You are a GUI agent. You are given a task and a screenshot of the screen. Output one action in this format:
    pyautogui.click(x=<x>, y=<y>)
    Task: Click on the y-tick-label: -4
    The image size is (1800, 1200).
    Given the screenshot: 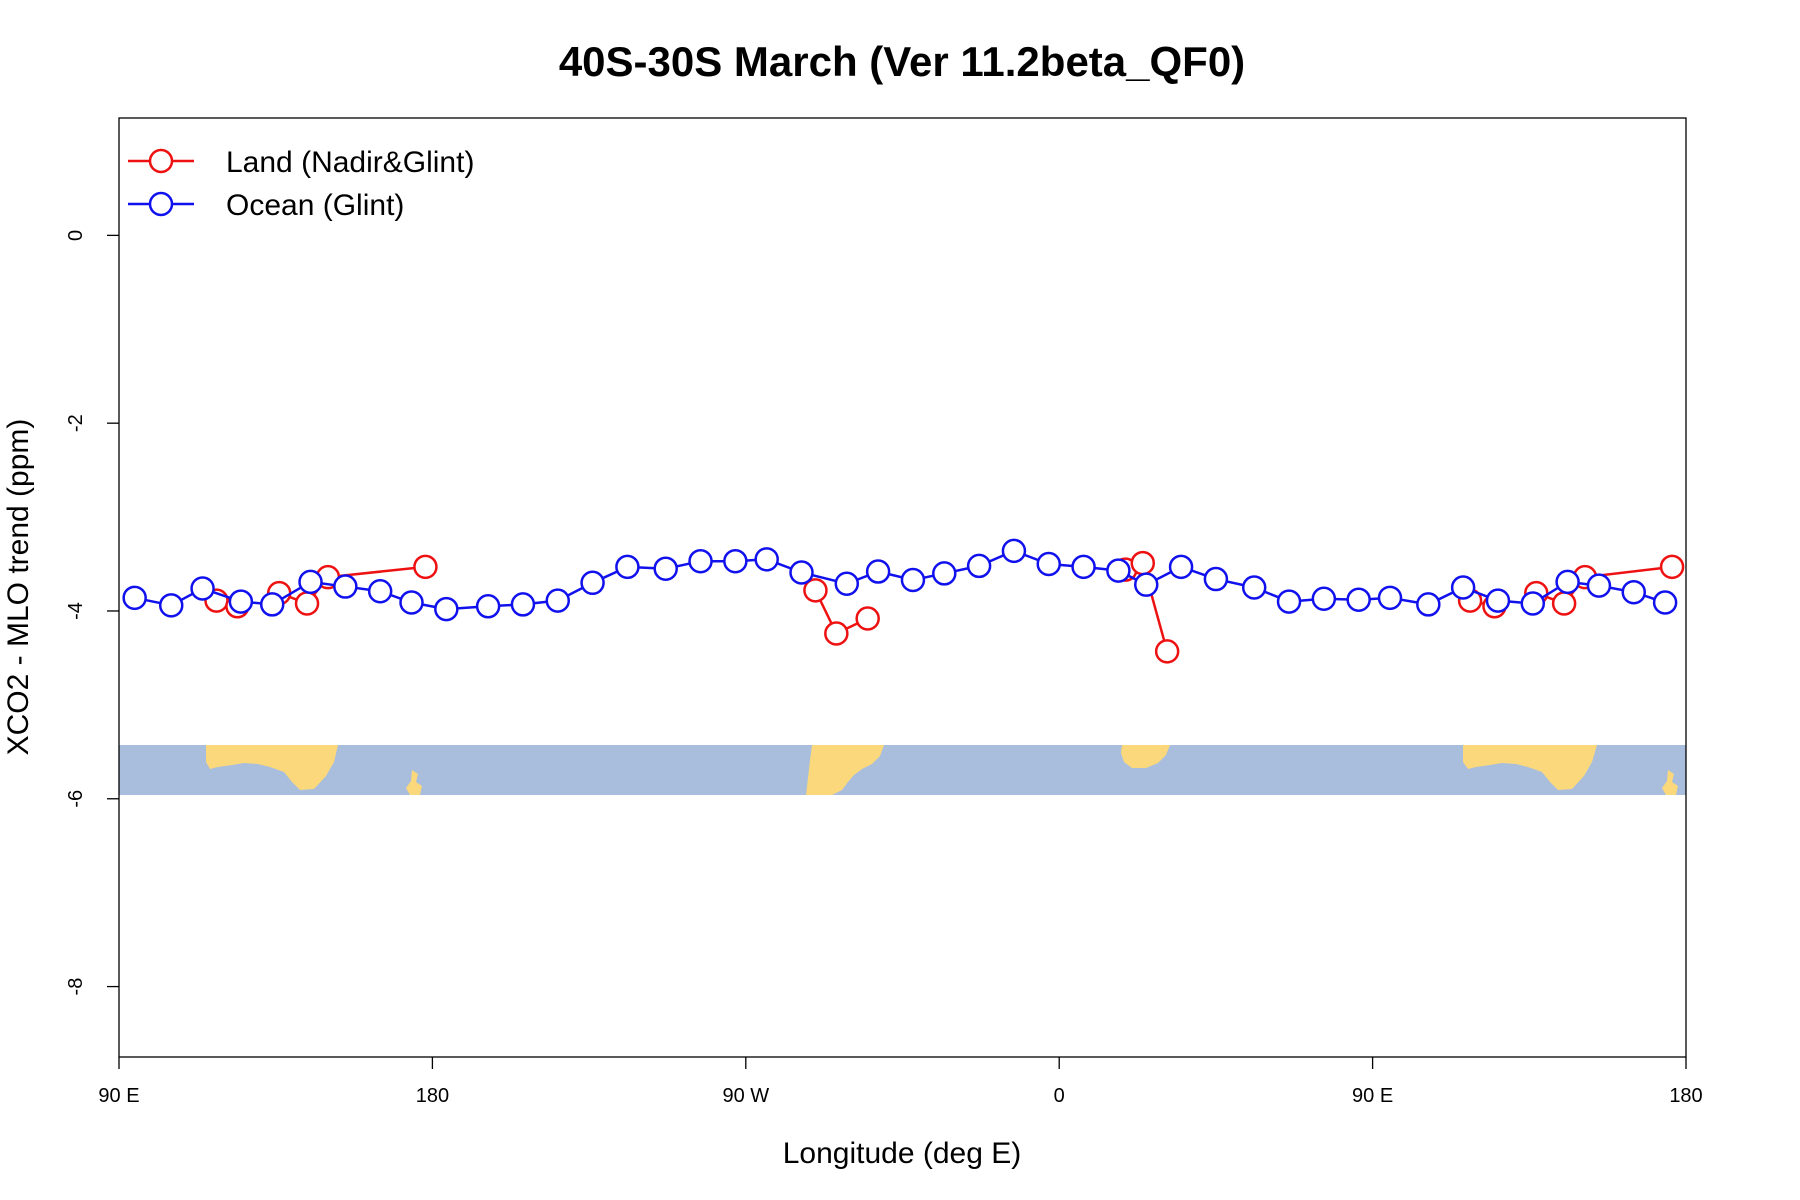 What is the action you would take?
    pyautogui.click(x=76, y=611)
    